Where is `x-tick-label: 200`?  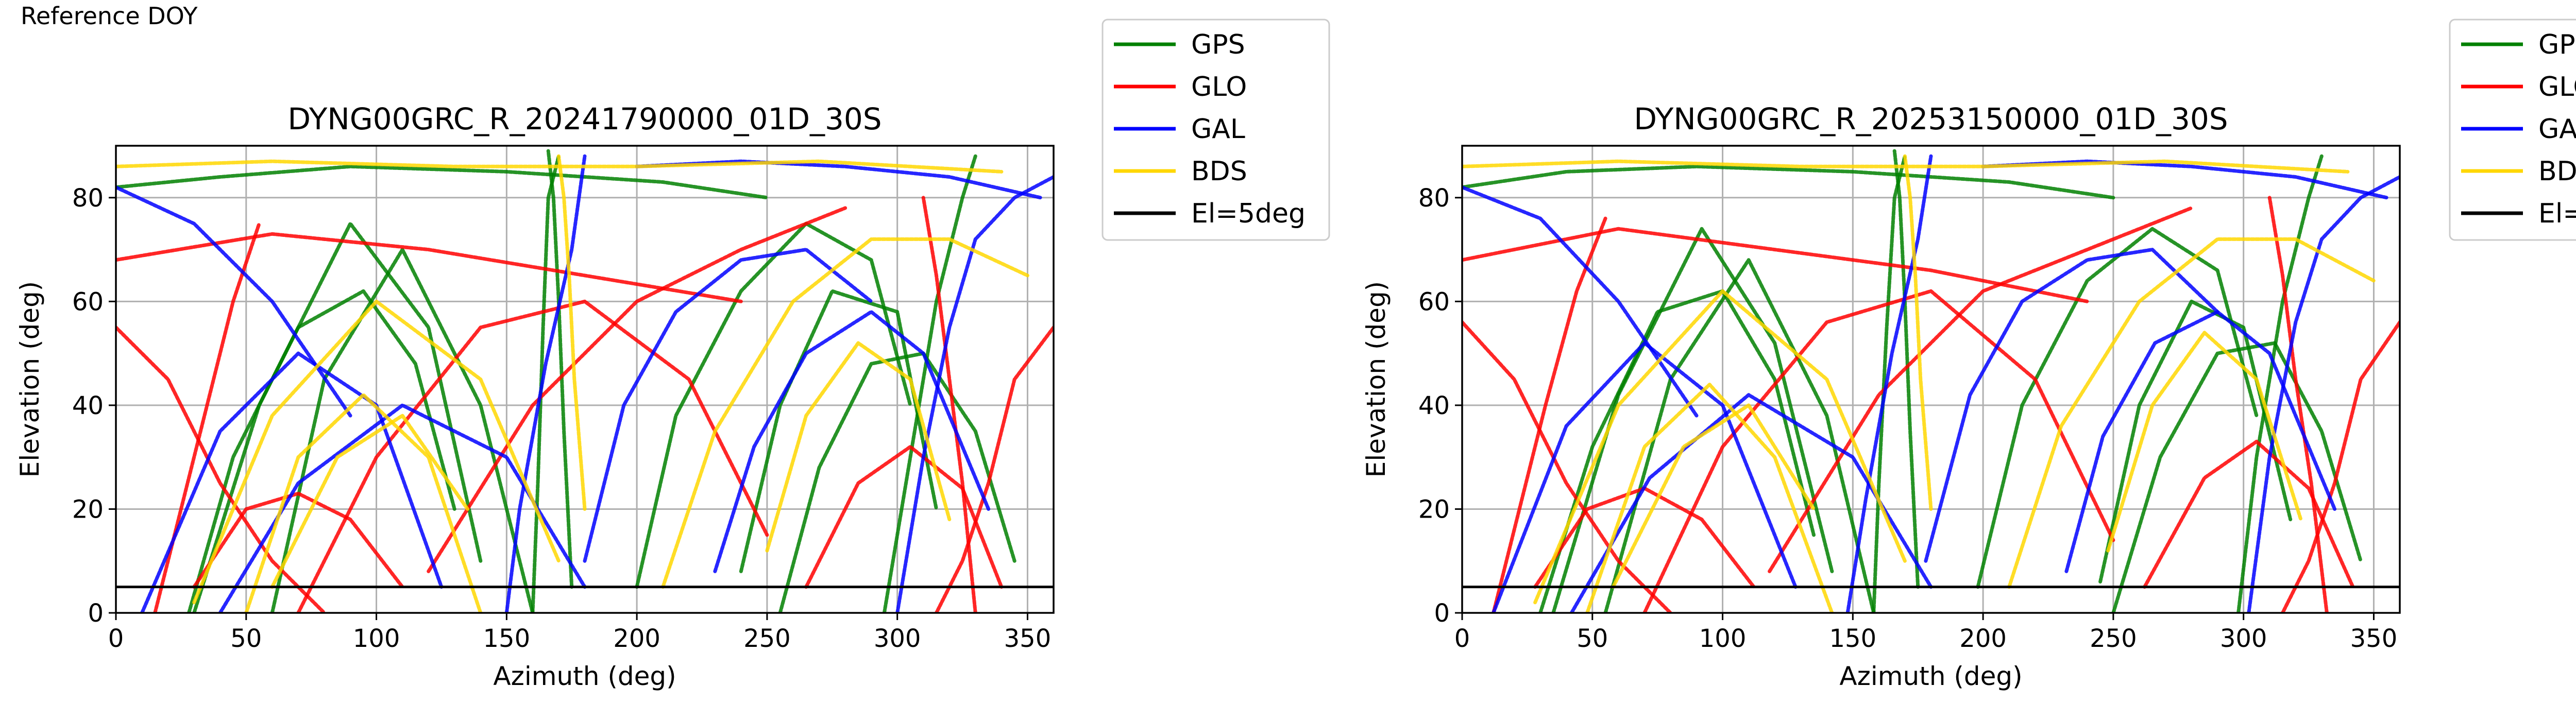 x-tick-label: 200 is located at coordinates (636, 638).